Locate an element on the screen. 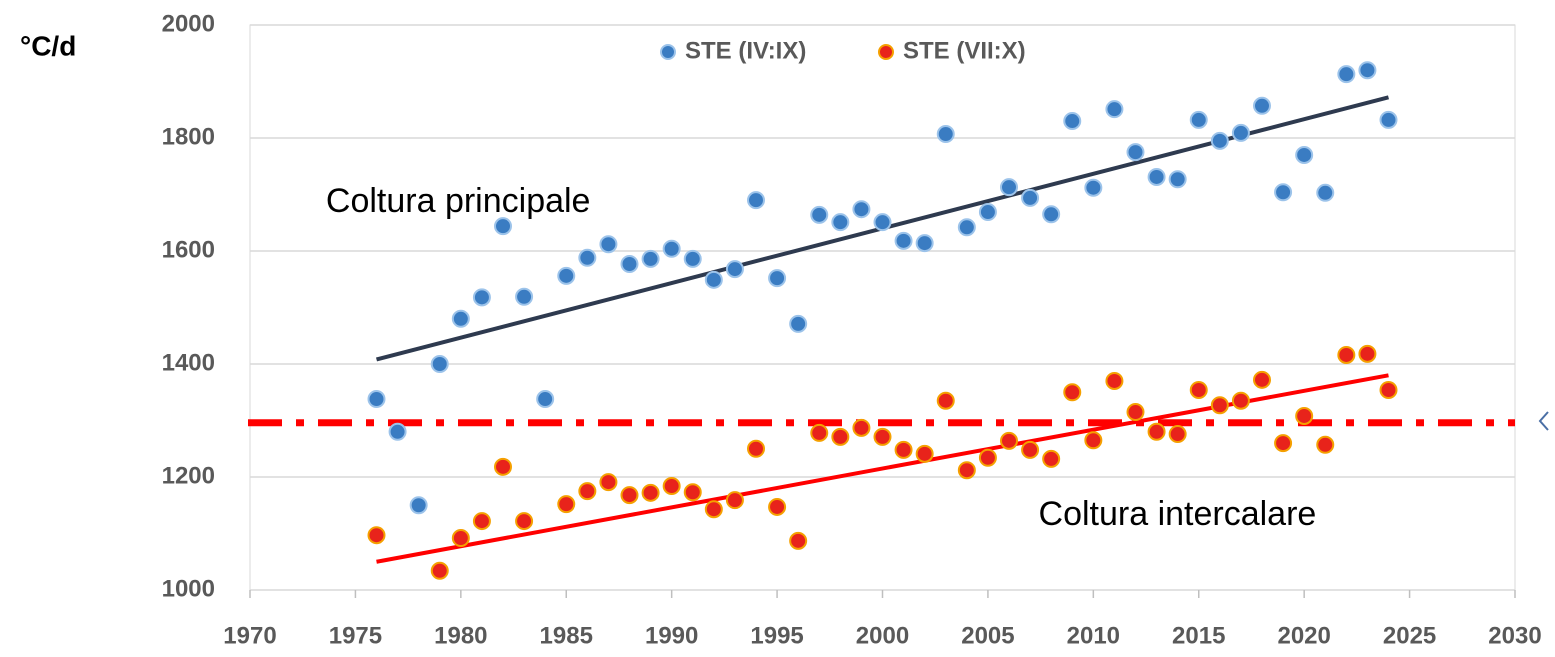 This screenshot has width=1555, height=657. x-tick-label: 1990 is located at coordinates (671, 635).